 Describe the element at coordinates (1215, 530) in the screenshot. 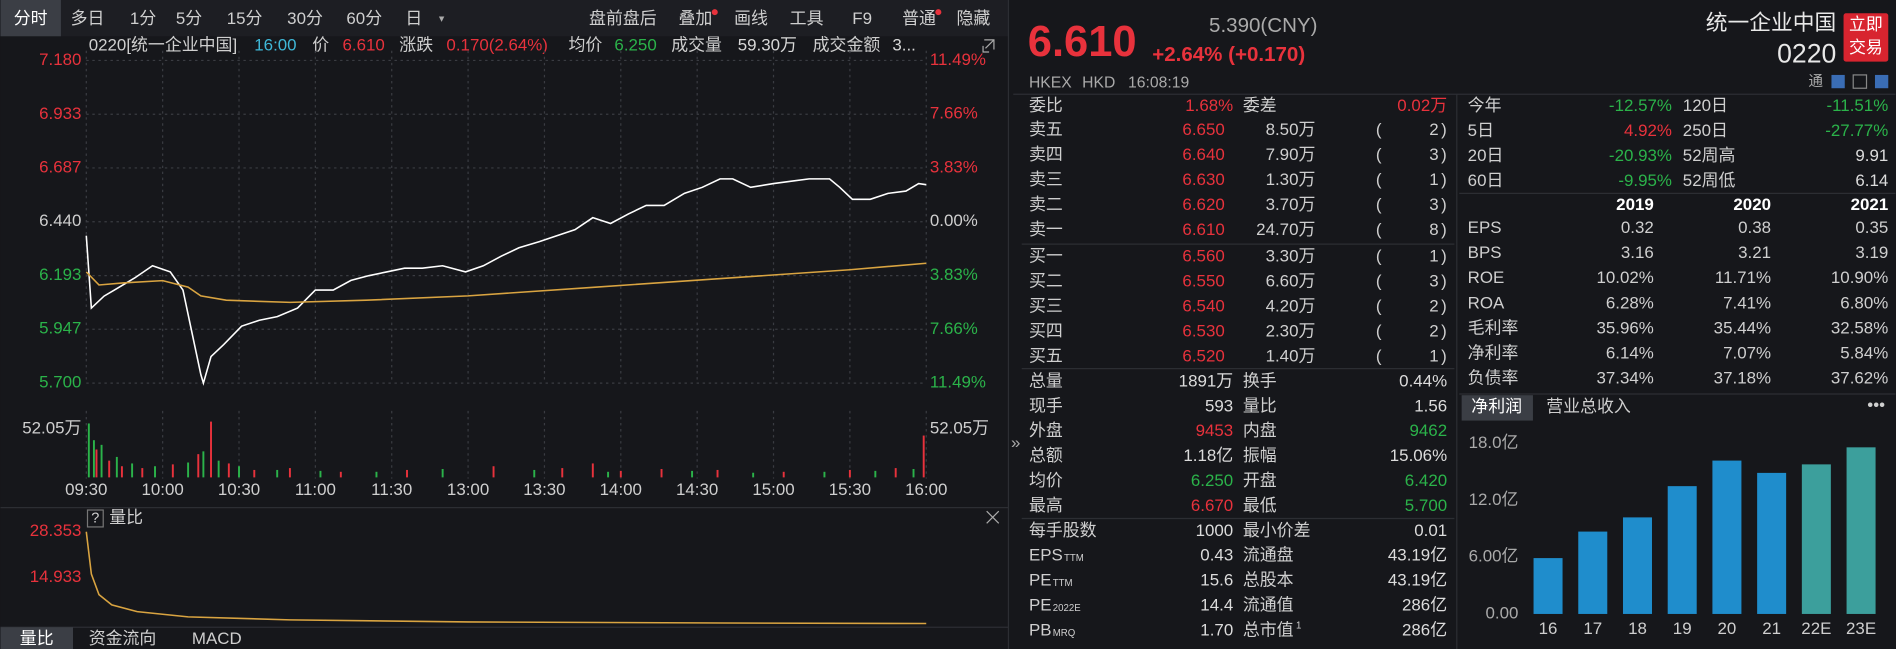

I see `stat-value: 1000` at that location.